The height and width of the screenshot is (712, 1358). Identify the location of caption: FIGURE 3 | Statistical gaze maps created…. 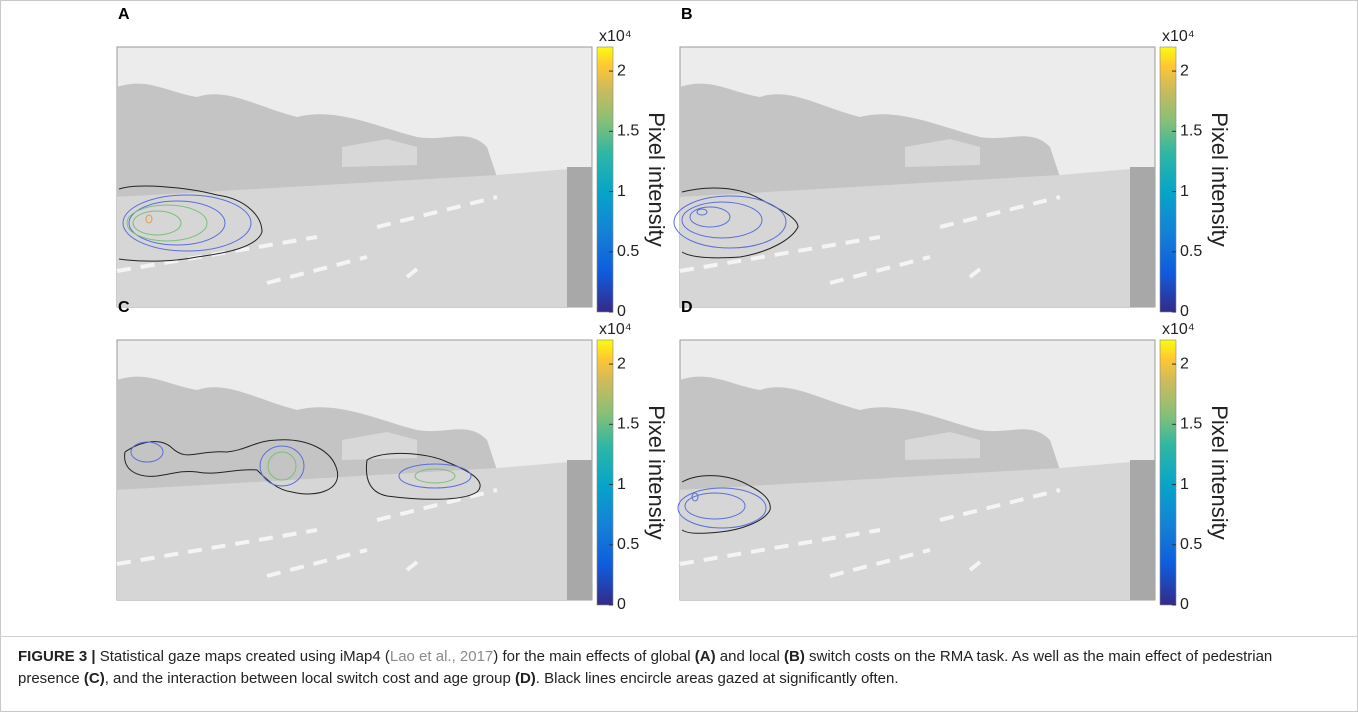
(678, 667).